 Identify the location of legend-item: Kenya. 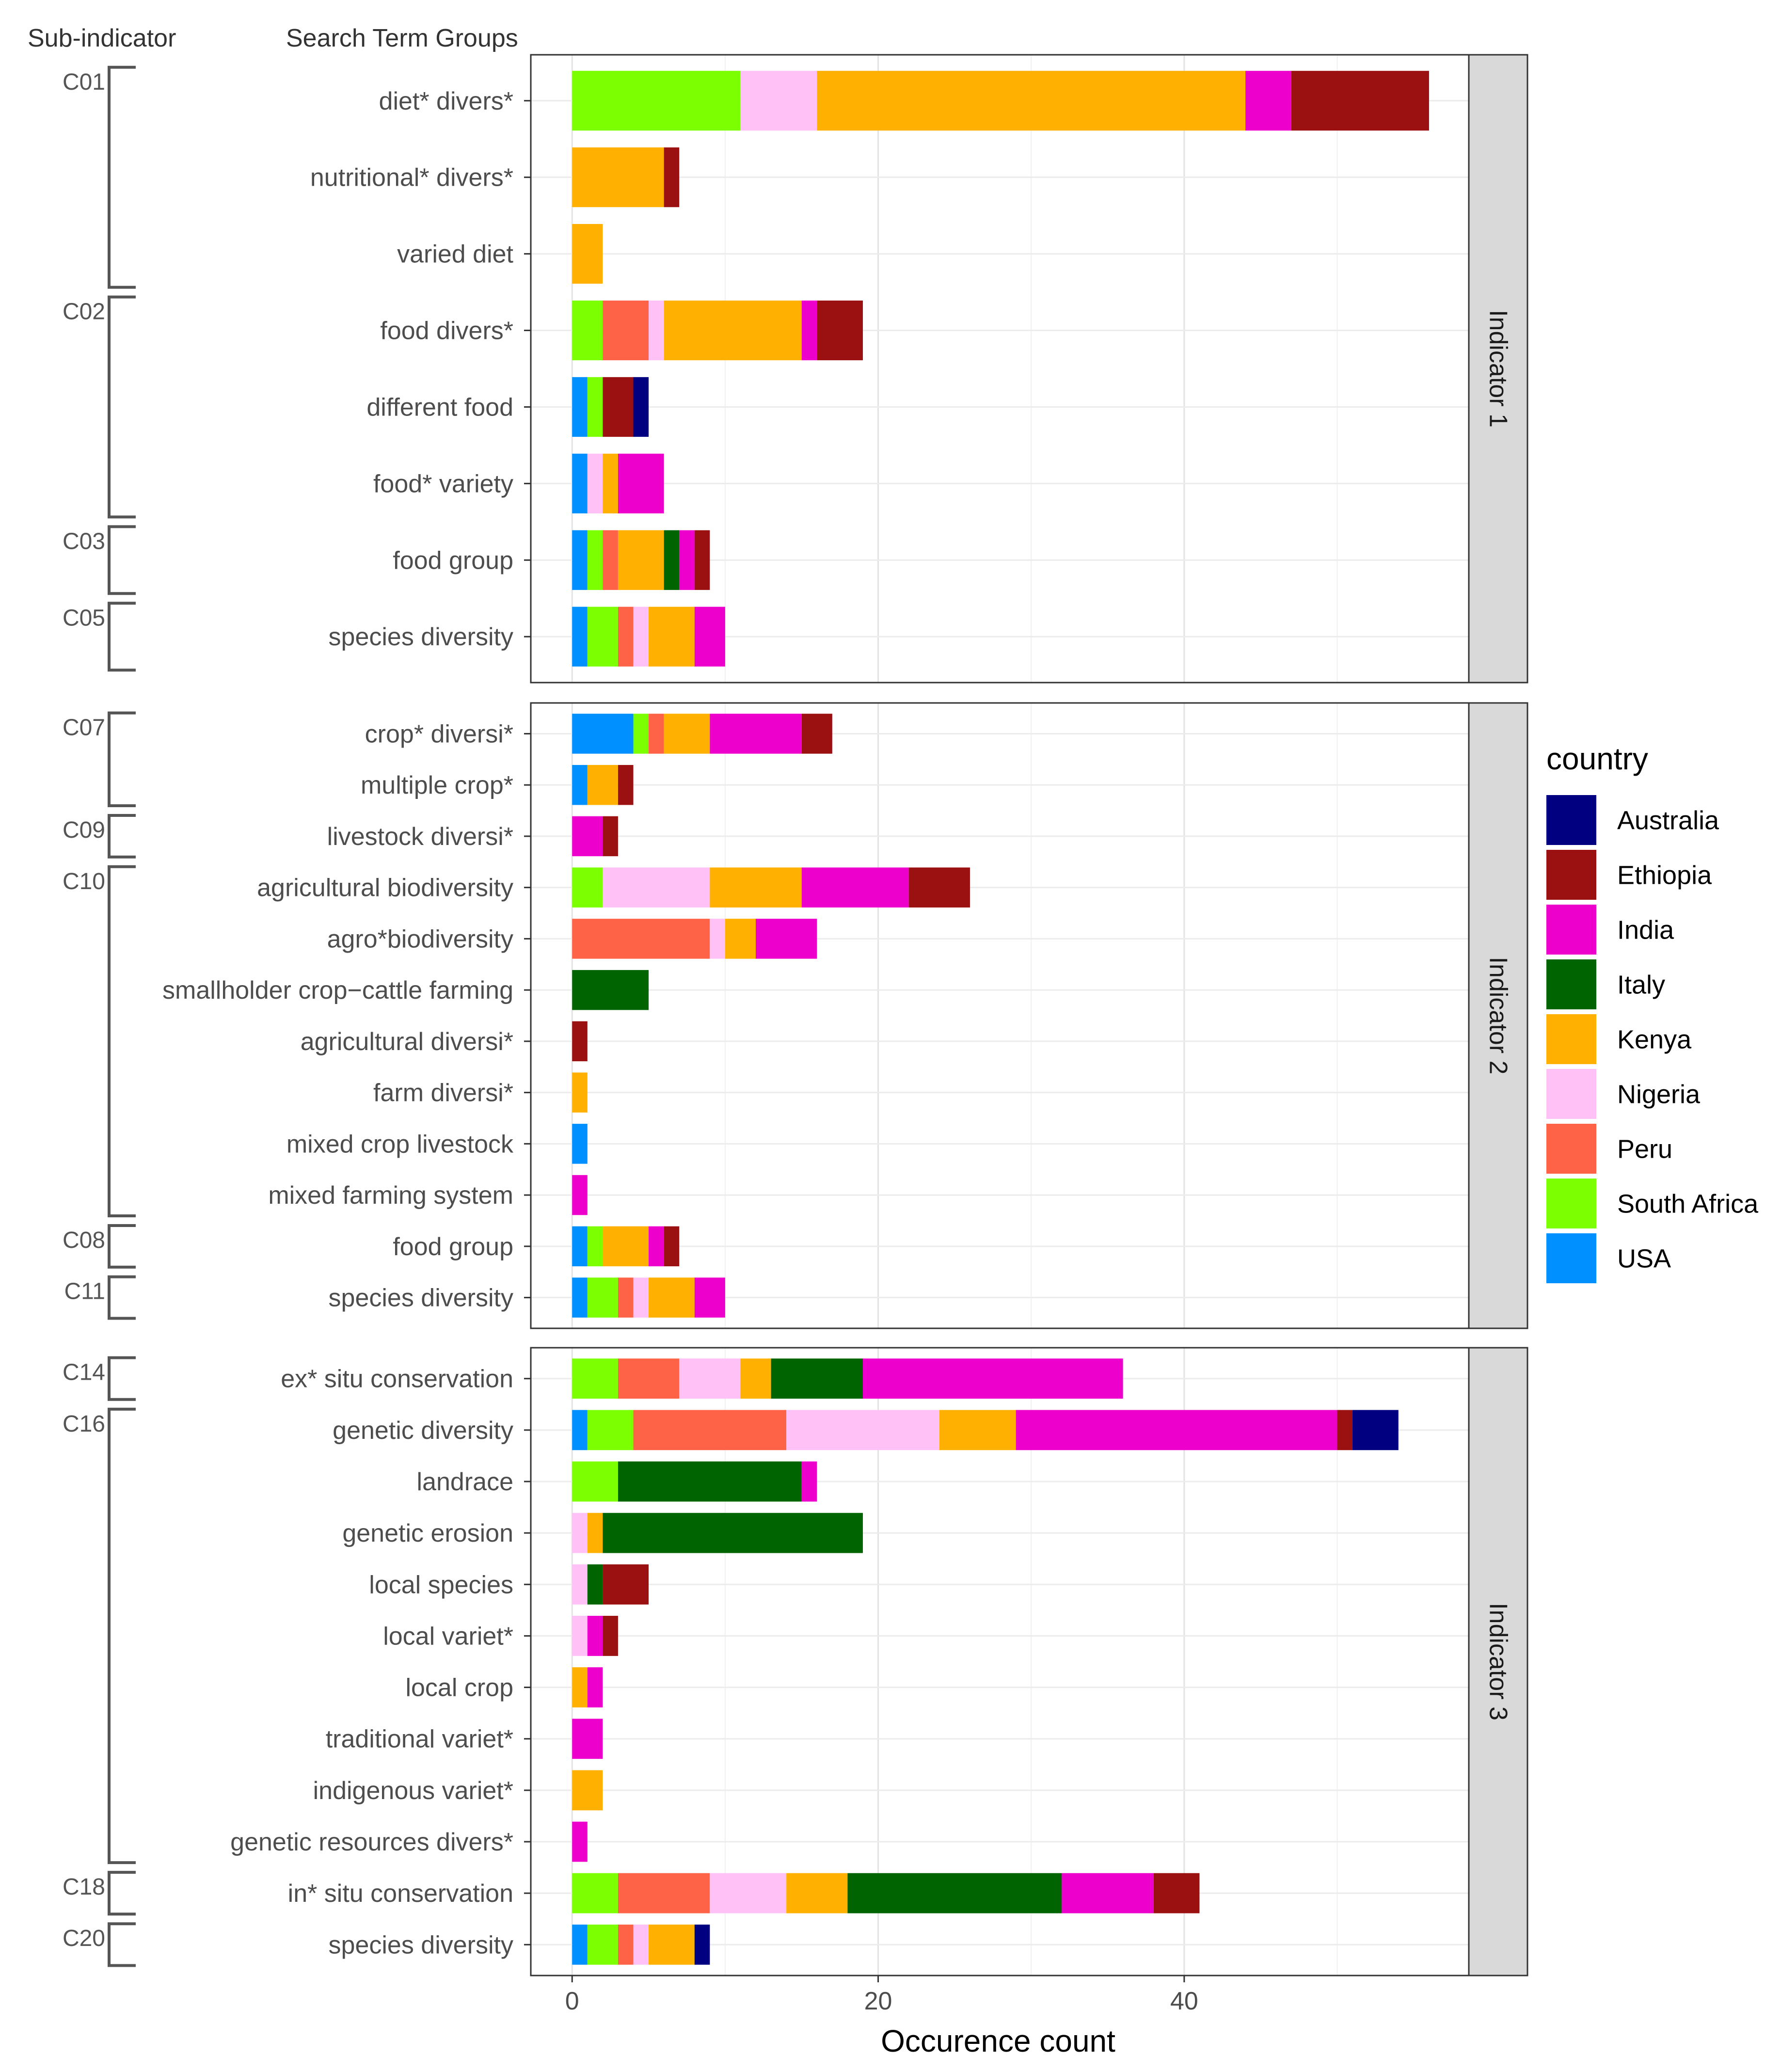
(1619, 1039).